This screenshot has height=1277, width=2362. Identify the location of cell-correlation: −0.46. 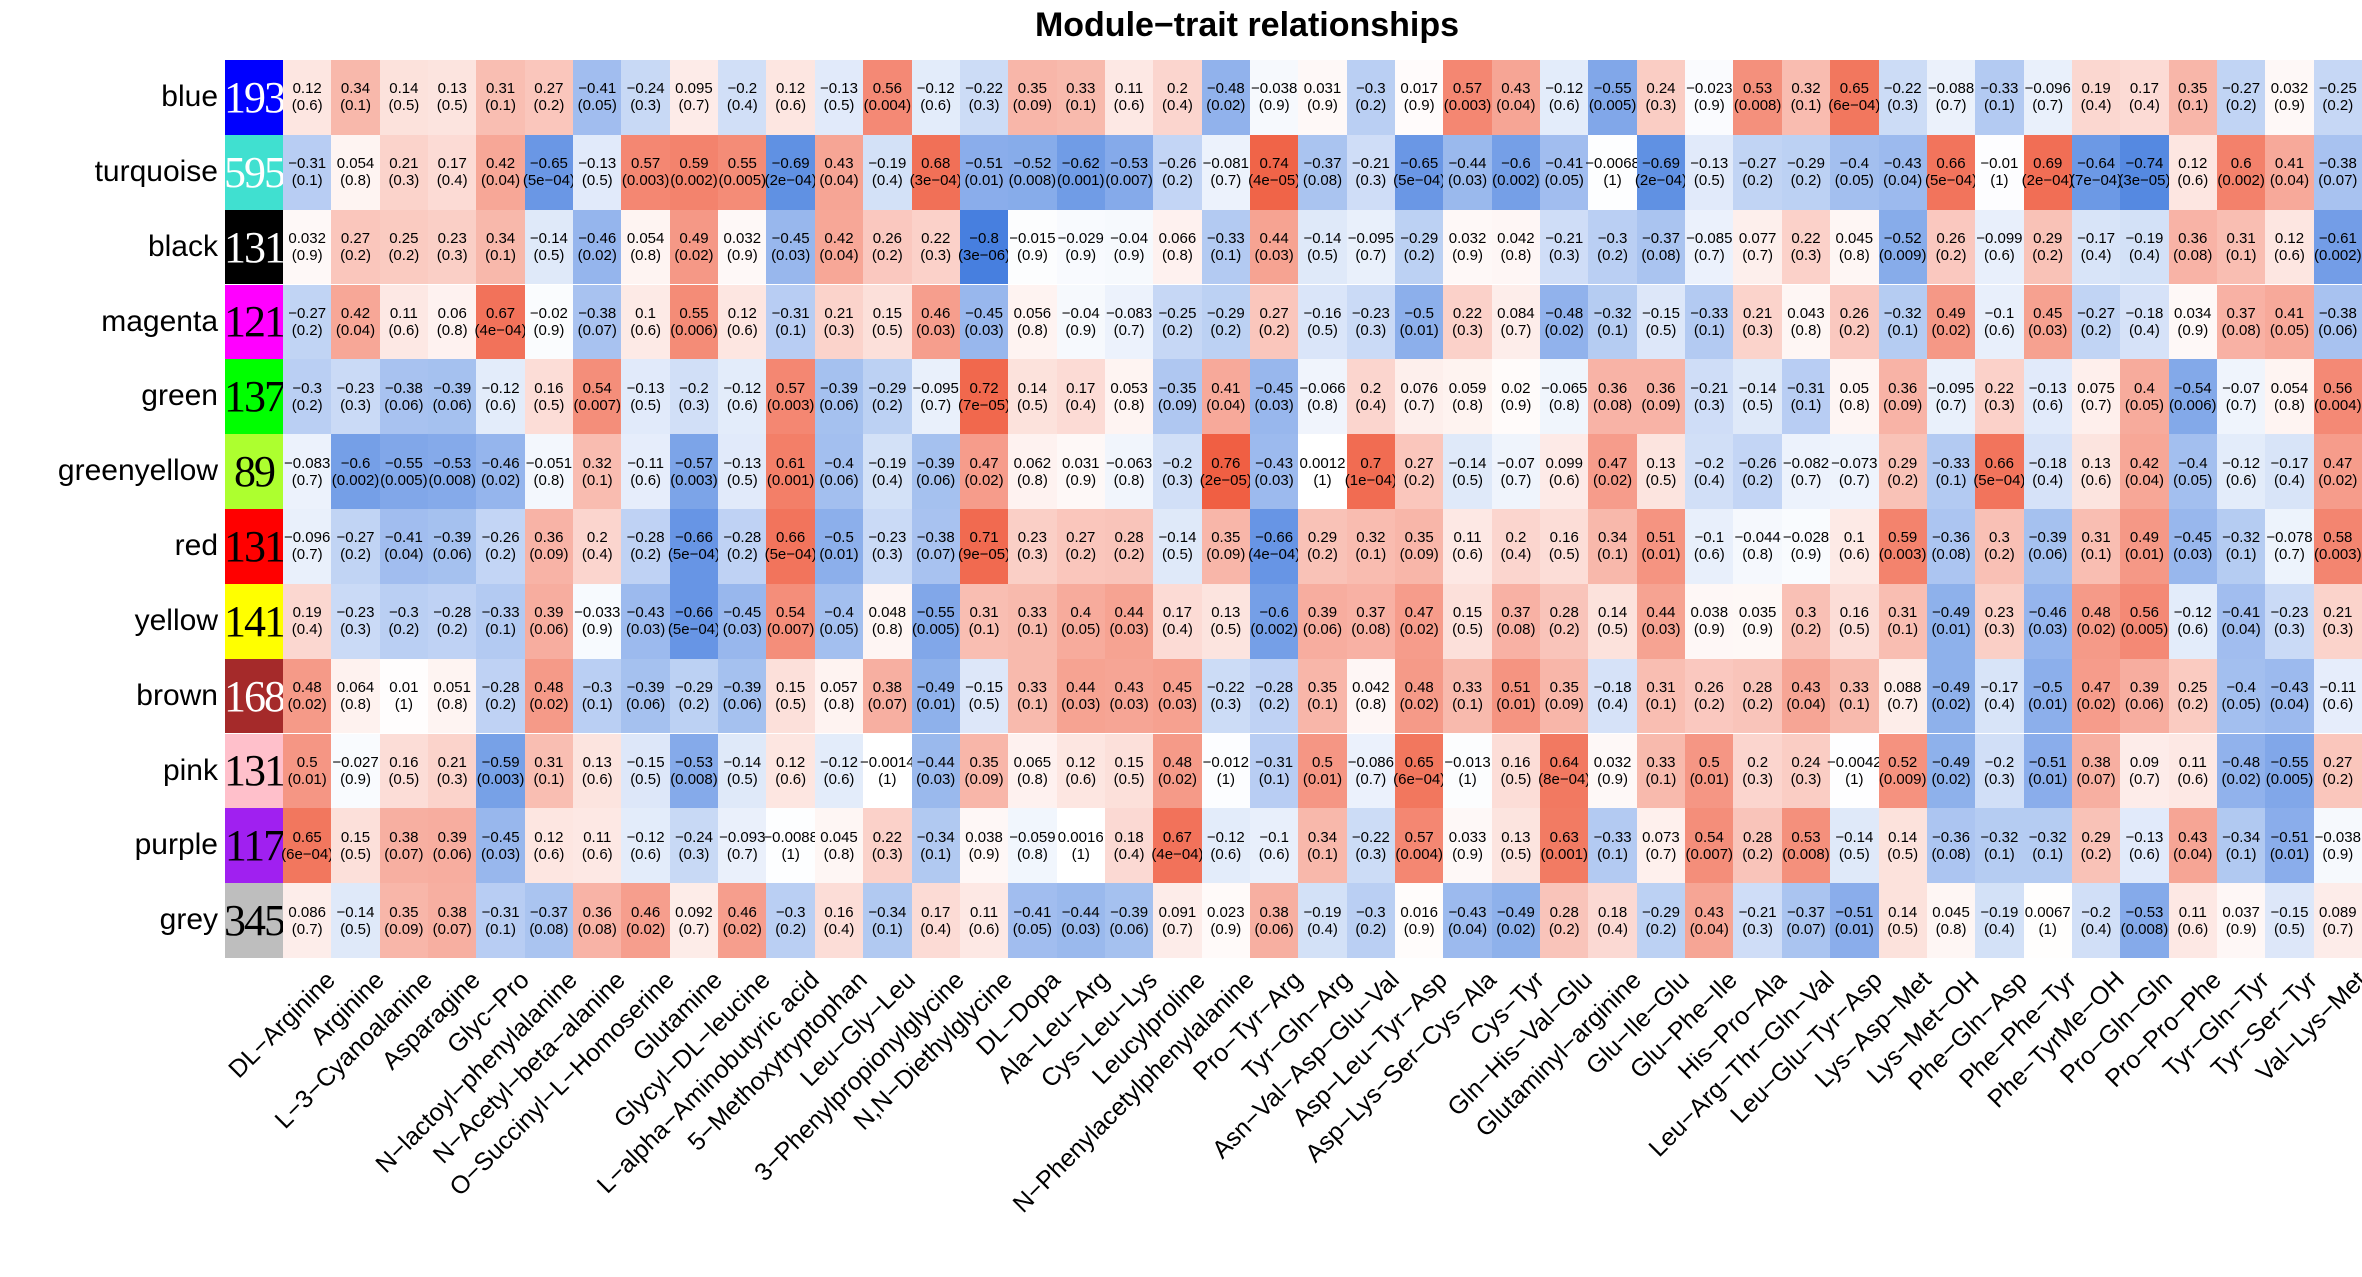
(2047, 613).